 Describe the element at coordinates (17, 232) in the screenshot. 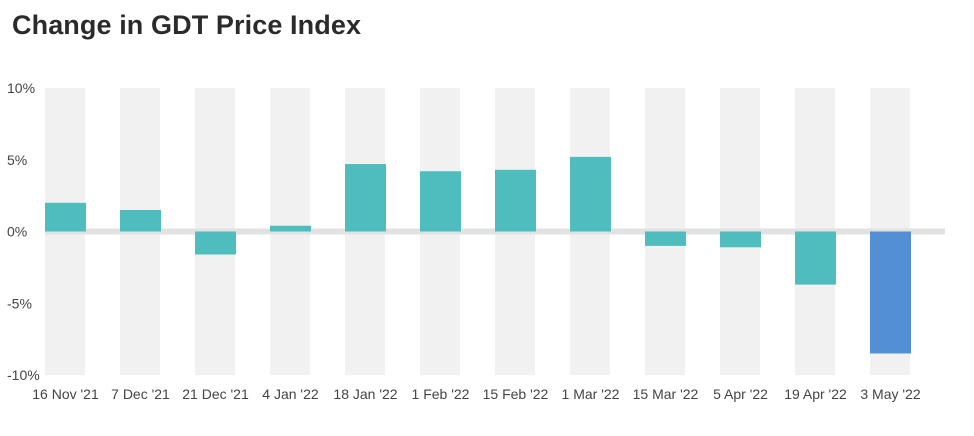

I see `y-tick-label: 0%` at that location.